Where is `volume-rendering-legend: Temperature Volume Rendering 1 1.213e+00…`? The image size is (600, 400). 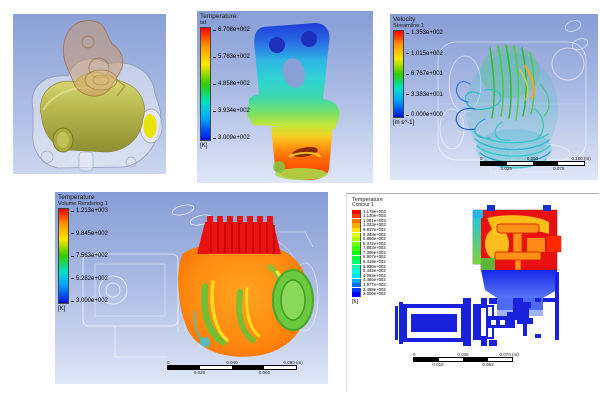
volume-rendering-legend: Temperature Volume Rendering 1 1.213e+00… is located at coordinates (83, 253).